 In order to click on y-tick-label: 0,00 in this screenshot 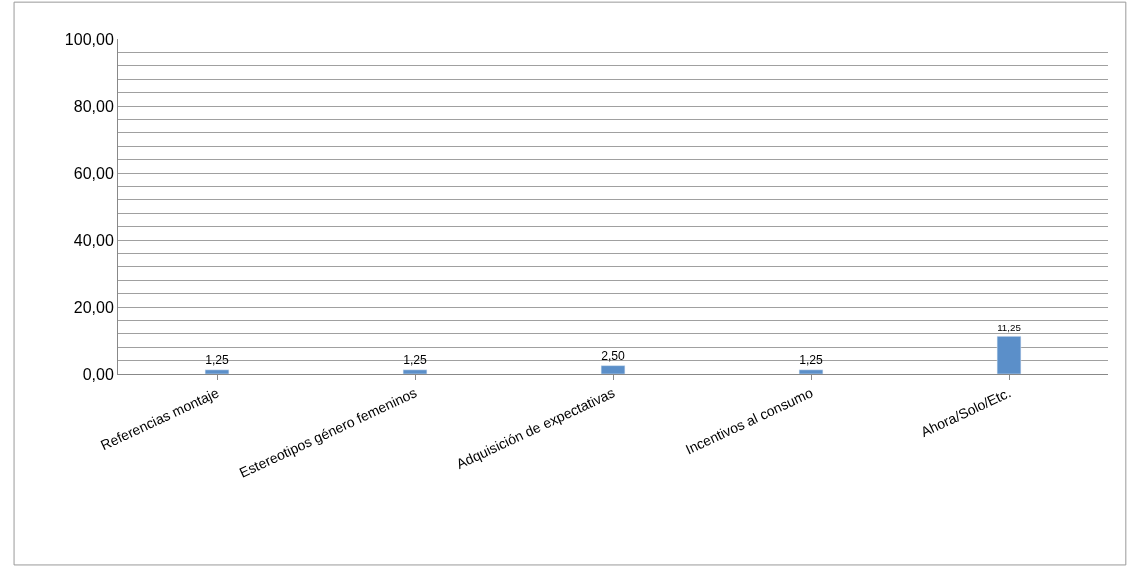, I will do `click(98, 374)`.